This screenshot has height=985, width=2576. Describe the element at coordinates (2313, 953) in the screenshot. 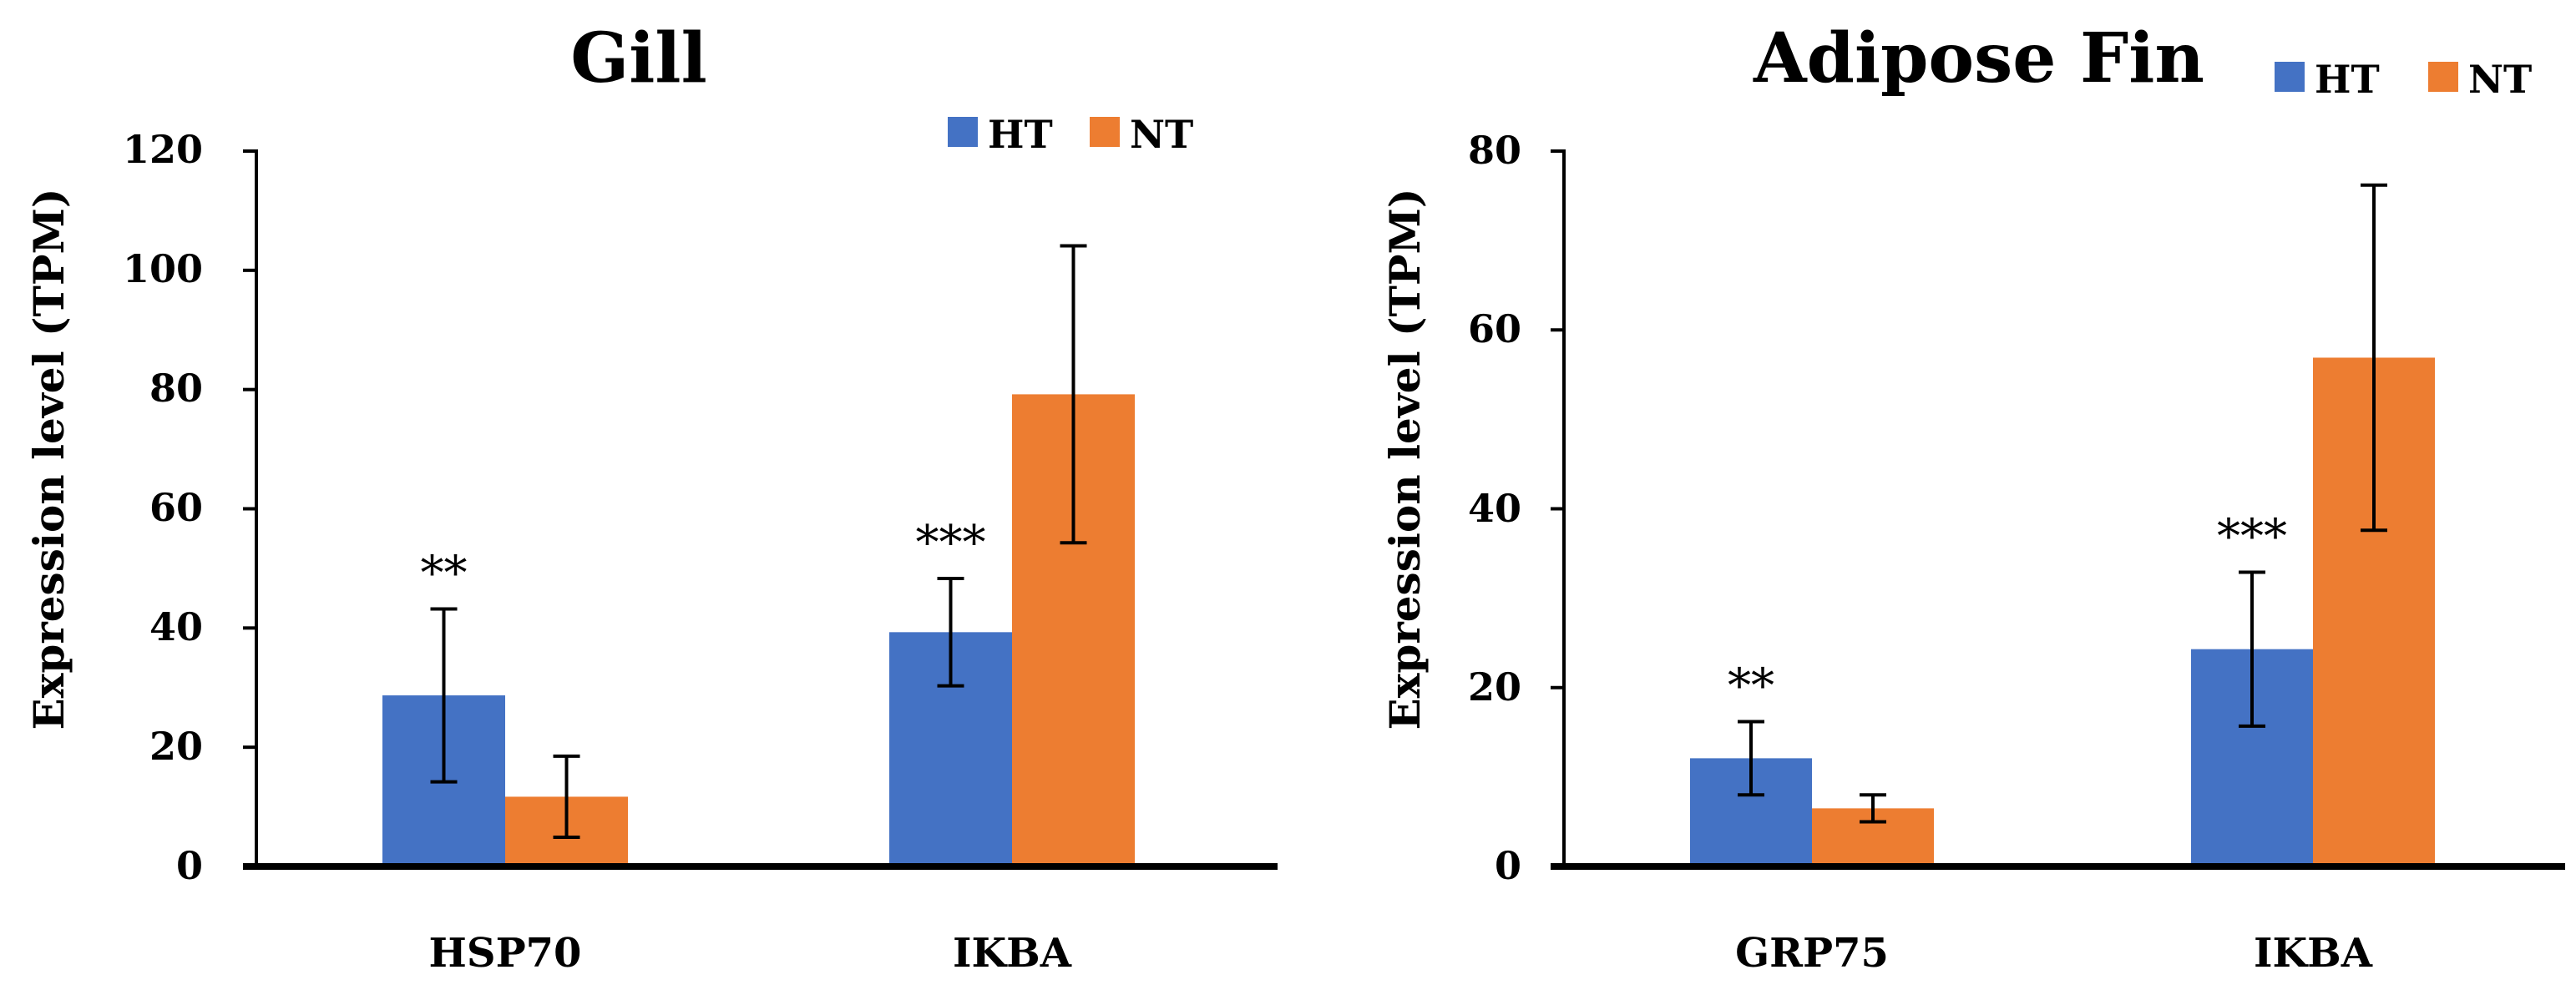

I see `adipose-fin-category-label-ikba: IKBA` at that location.